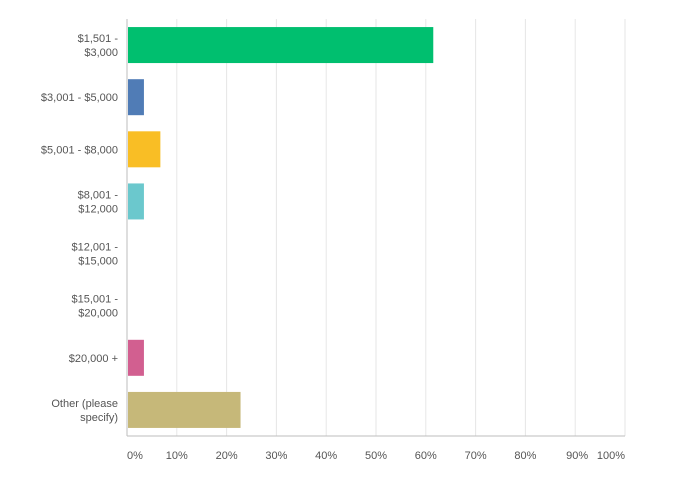 This screenshot has height=497, width=691. Describe the element at coordinates (276, 456) in the screenshot. I see `x-tick-label: 30%` at that location.